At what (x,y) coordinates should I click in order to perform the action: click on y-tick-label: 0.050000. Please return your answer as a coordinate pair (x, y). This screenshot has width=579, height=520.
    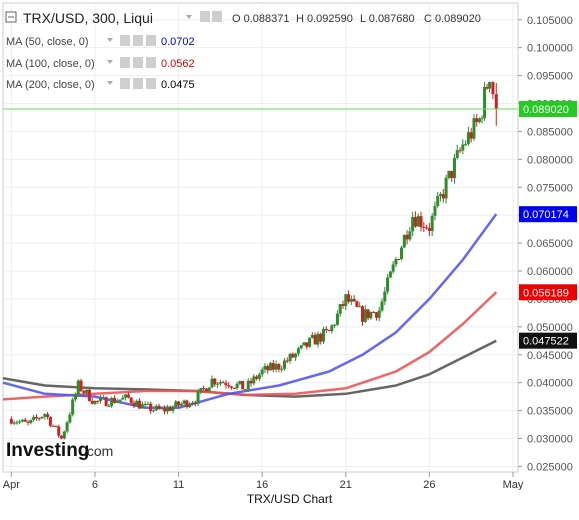
    Looking at the image, I should click on (550, 328).